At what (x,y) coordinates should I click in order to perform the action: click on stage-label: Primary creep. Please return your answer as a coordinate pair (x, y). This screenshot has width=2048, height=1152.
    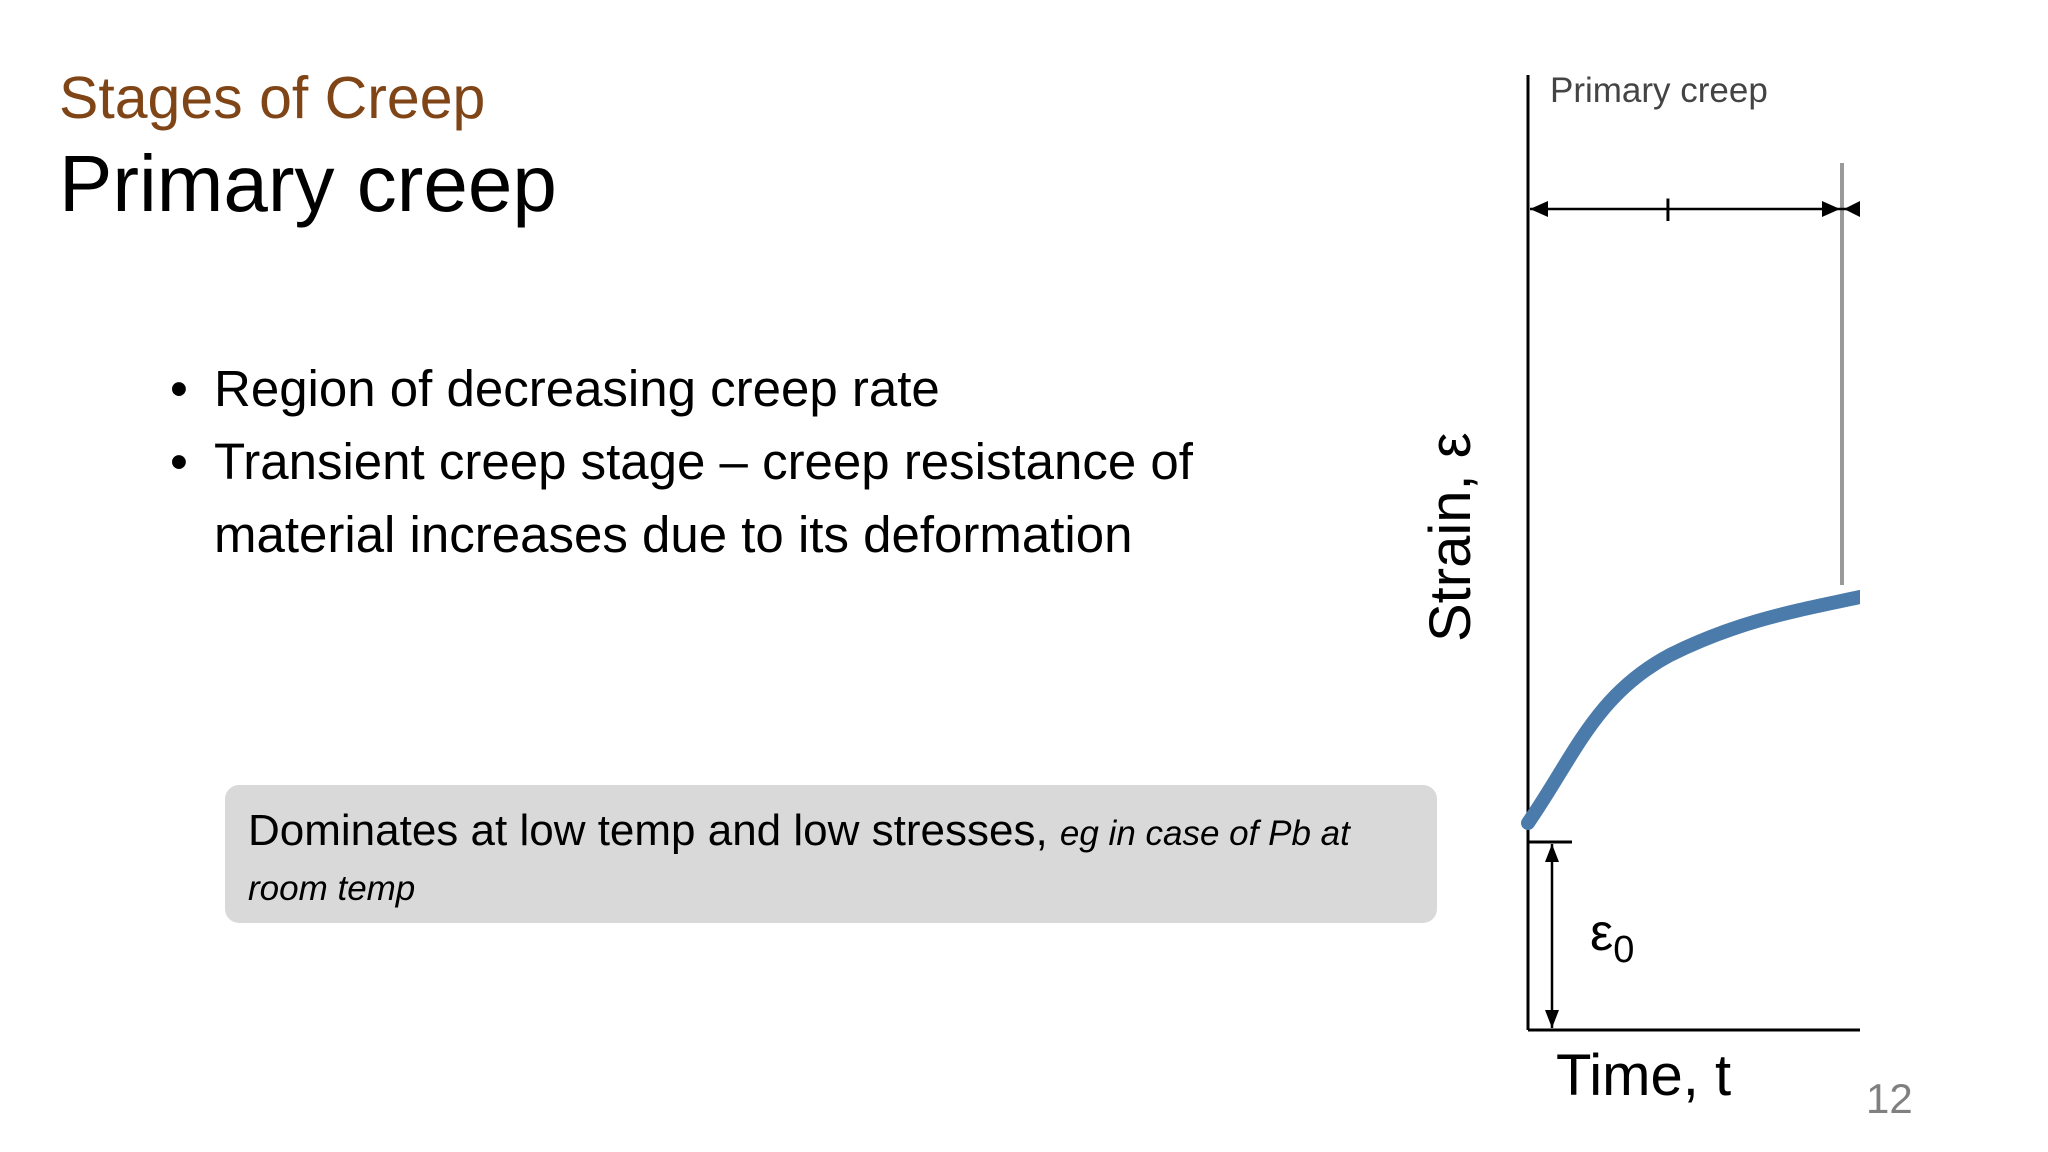
    Looking at the image, I should click on (1659, 90).